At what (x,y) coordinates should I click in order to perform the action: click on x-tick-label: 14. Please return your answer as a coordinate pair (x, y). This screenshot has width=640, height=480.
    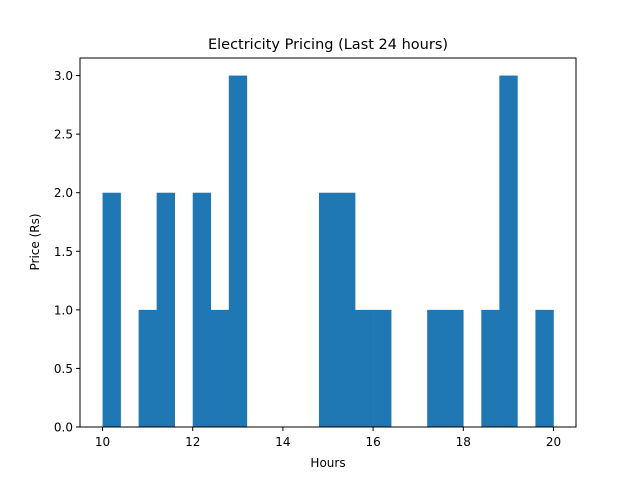
    Looking at the image, I should click on (282, 442).